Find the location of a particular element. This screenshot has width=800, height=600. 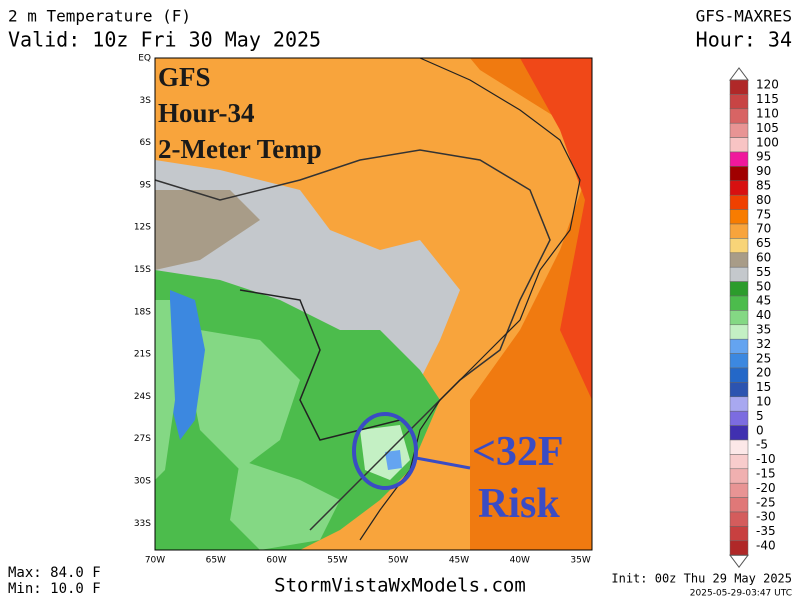

lat-label: 15S is located at coordinates (142, 270).